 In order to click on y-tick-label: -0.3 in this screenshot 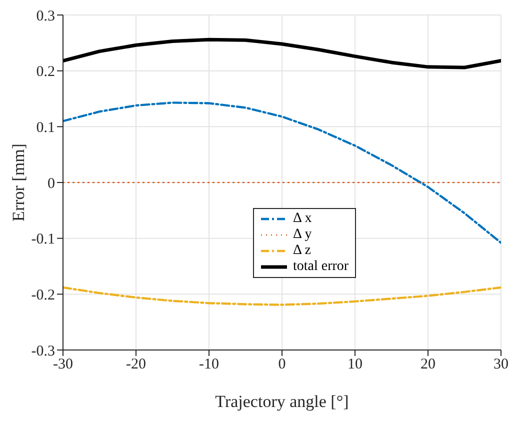, I will do `click(43, 351)`.